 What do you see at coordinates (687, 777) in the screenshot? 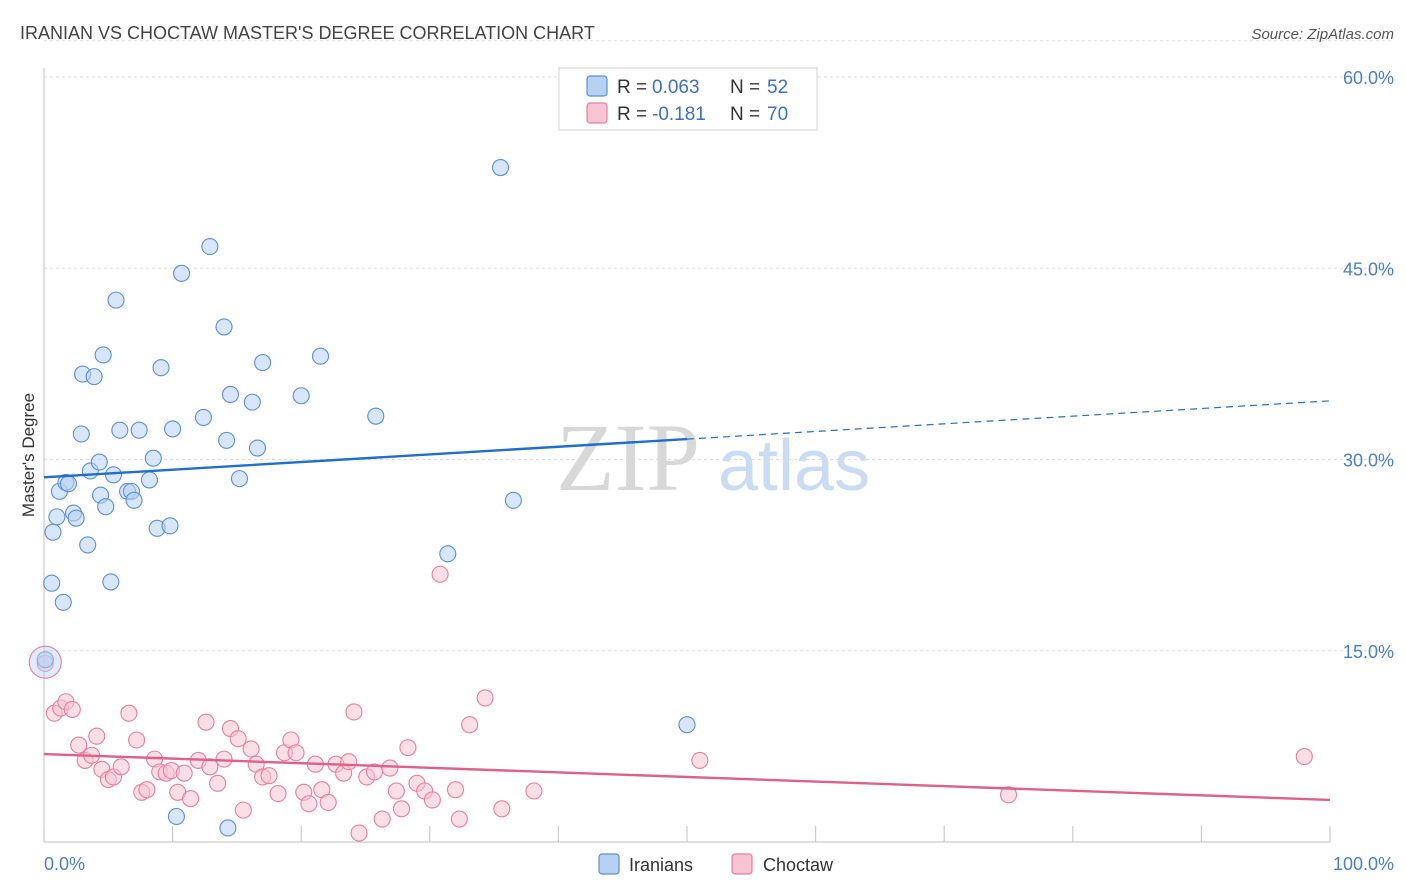
I see `choctaw-trendline` at bounding box center [687, 777].